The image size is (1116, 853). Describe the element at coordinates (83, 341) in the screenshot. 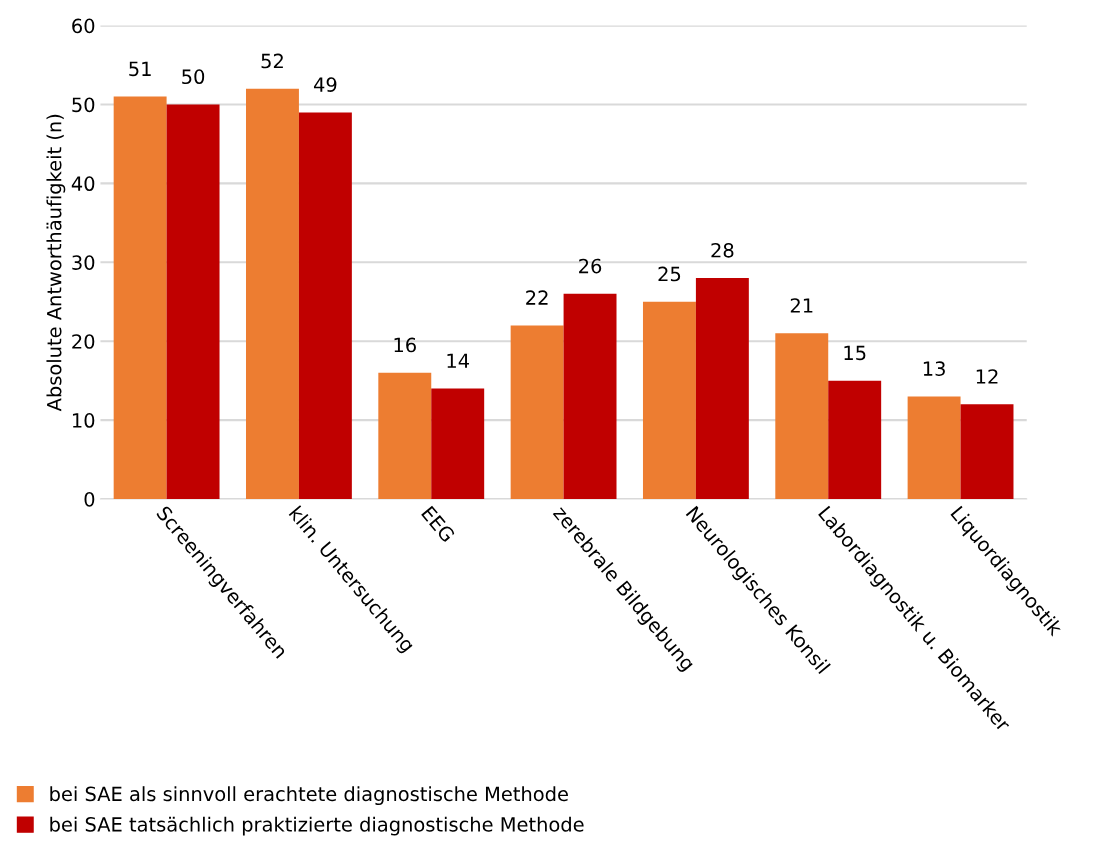

I see `y-tick-label: 20` at that location.